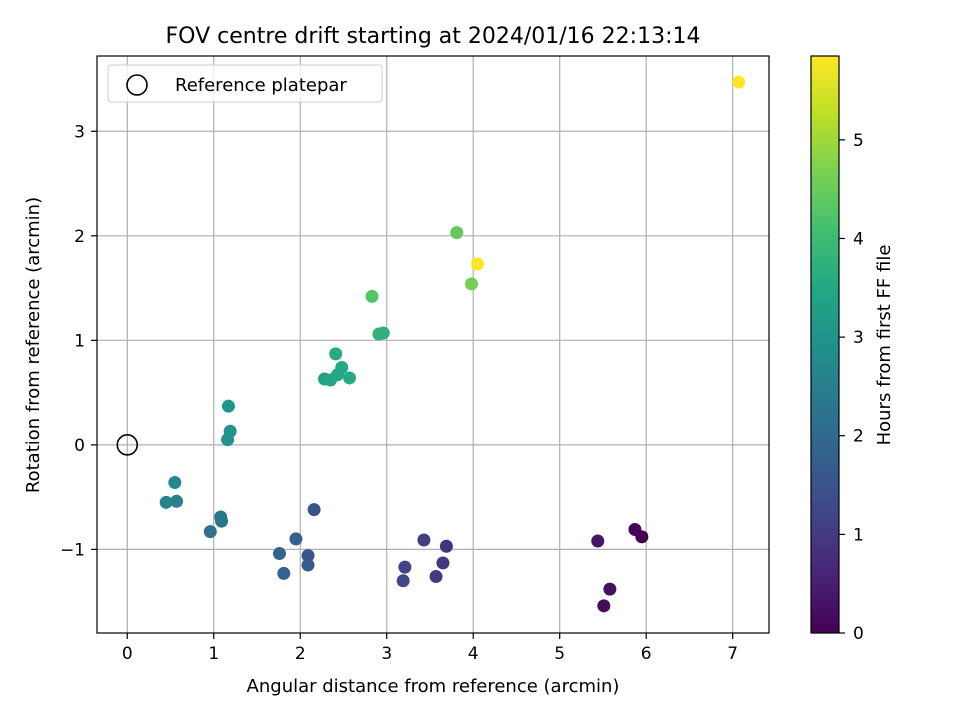  What do you see at coordinates (213, 654) in the screenshot?
I see `x-tick-label-1: 1` at bounding box center [213, 654].